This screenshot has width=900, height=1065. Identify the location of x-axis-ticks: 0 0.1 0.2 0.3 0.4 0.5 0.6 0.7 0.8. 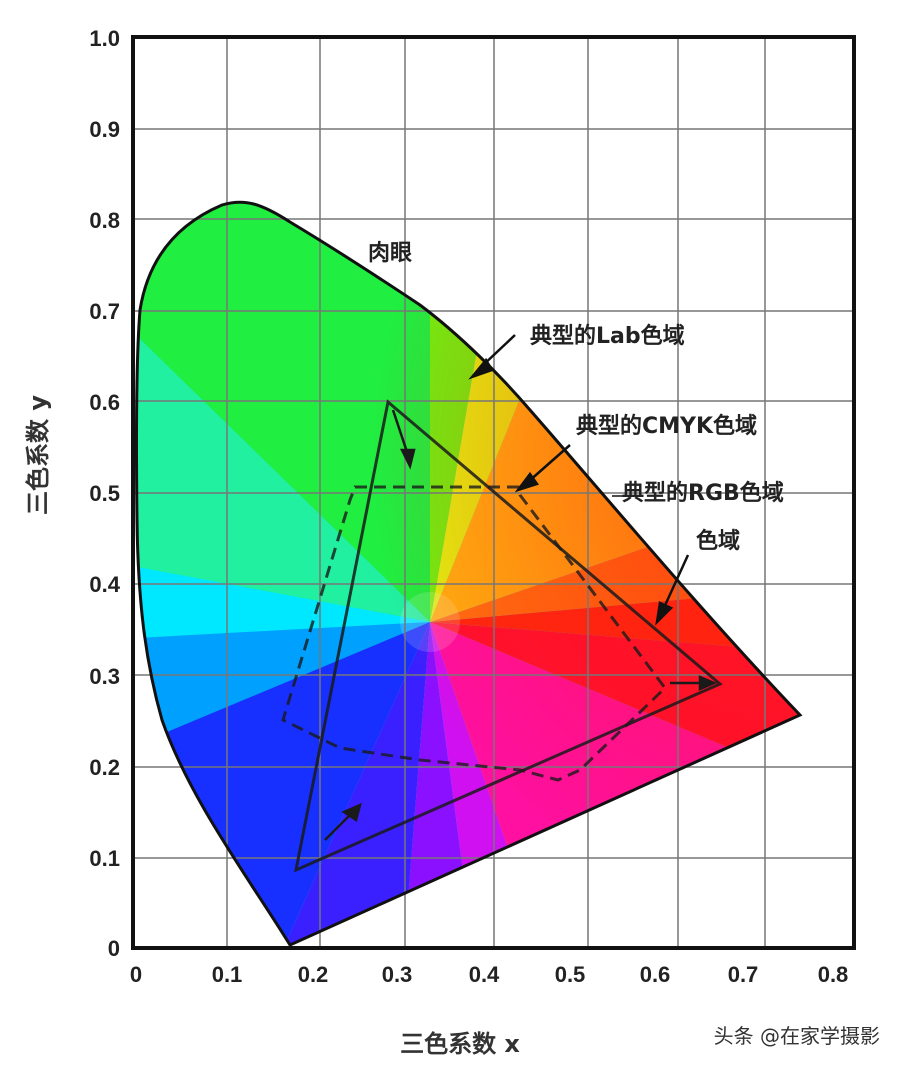
(489, 974).